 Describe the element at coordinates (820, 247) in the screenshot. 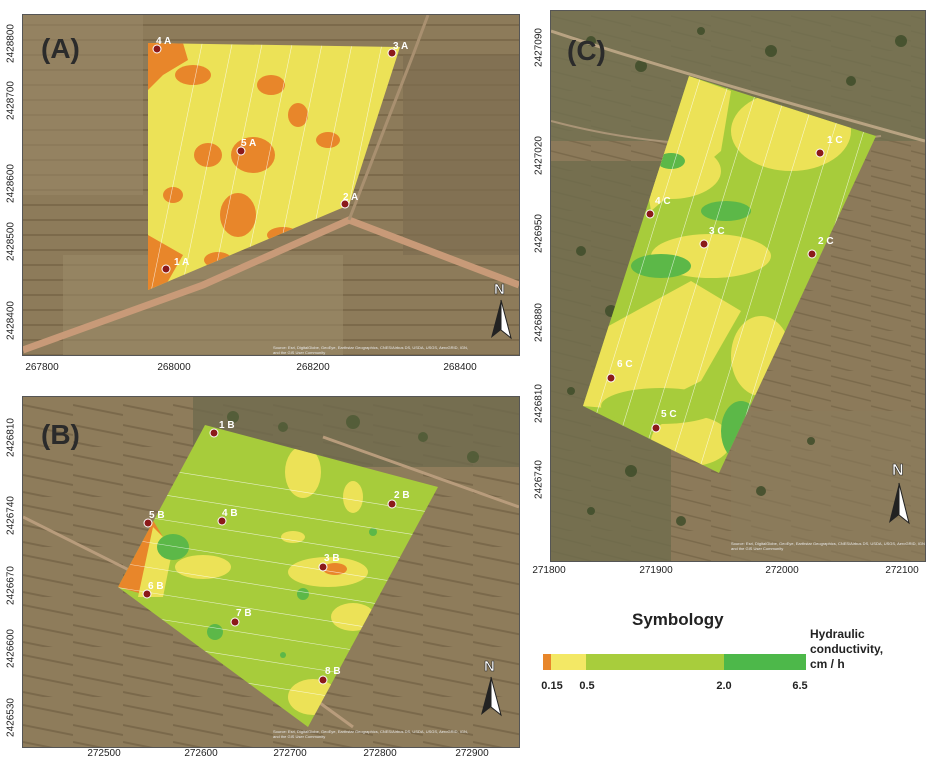

I see `site-marker-2c: 2 C` at that location.